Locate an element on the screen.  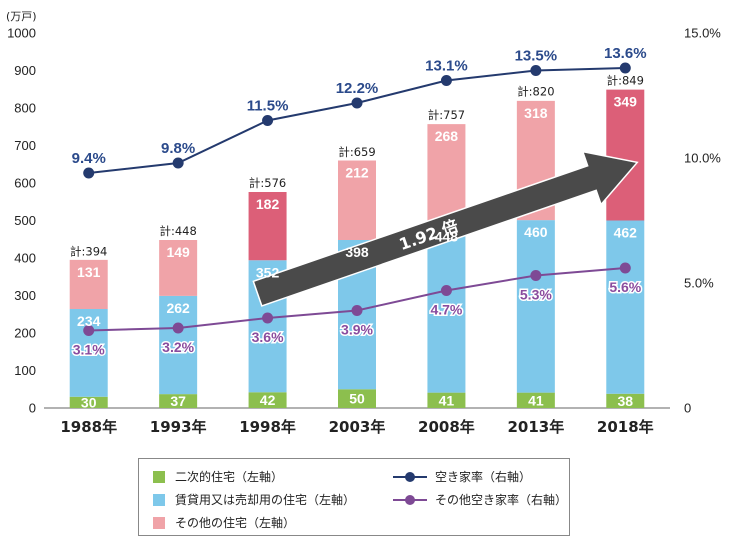
total-label: 計:820 is located at coordinates (535, 92).